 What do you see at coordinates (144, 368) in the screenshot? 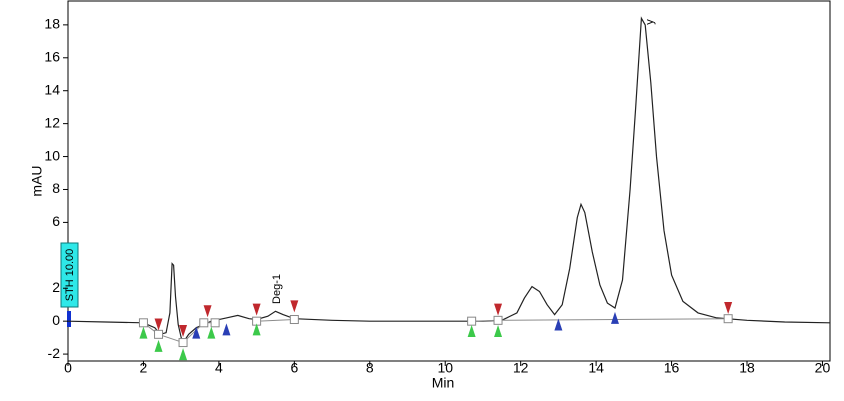
I see `x-tick-label: 2` at bounding box center [144, 368].